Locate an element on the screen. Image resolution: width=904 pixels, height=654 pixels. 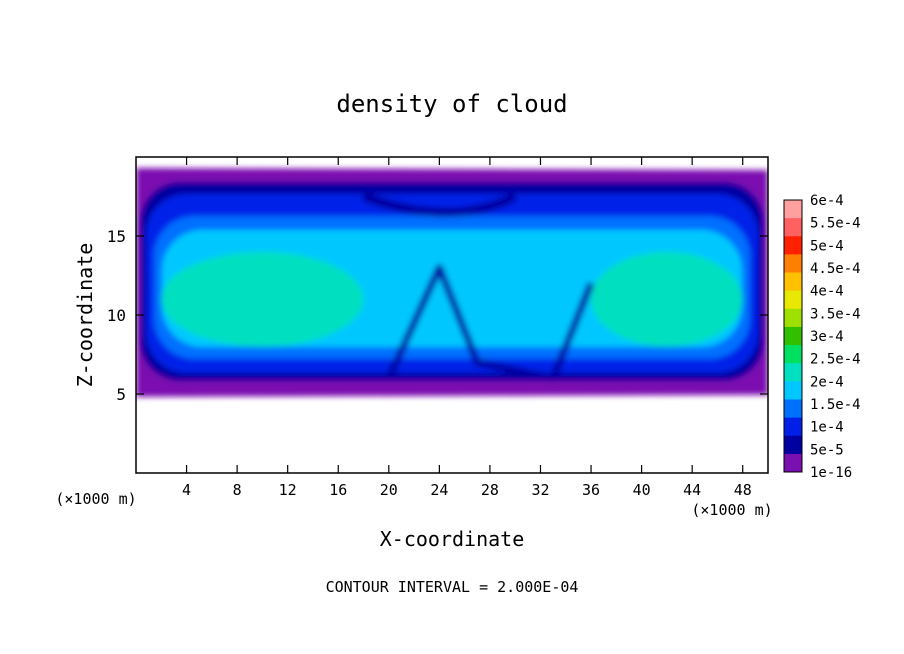
x-tick-label: 8 is located at coordinates (237, 490).